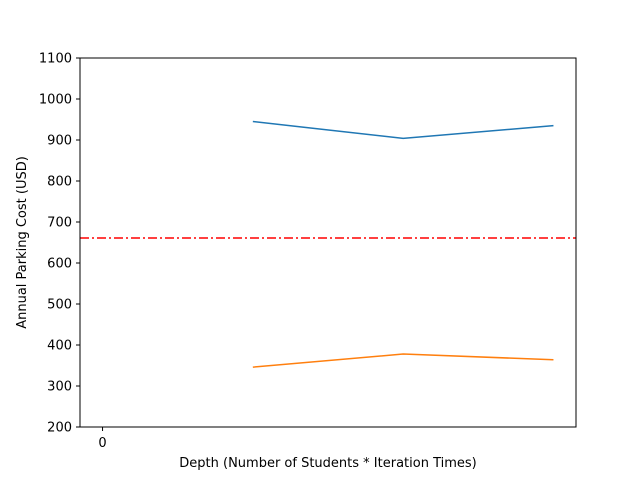  What do you see at coordinates (59, 223) in the screenshot?
I see `y-tick-label: 700` at bounding box center [59, 223].